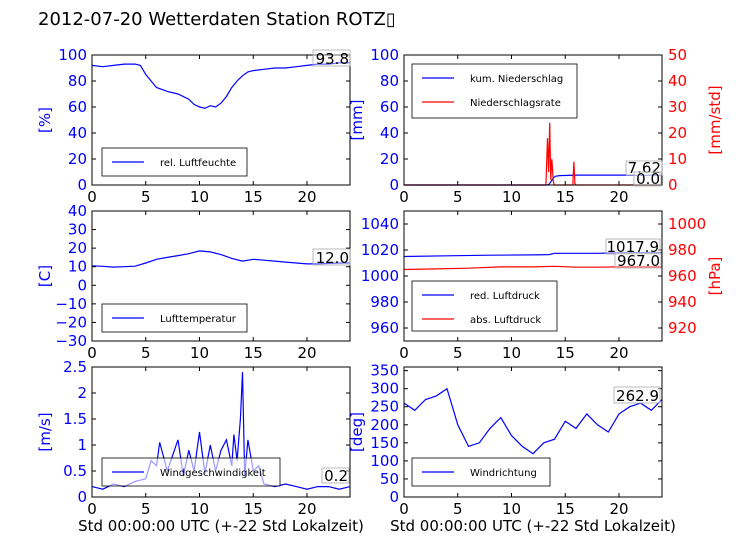  What do you see at coordinates (515, 103) in the screenshot?
I see `legend-label: Niederschlagsrate` at bounding box center [515, 103].